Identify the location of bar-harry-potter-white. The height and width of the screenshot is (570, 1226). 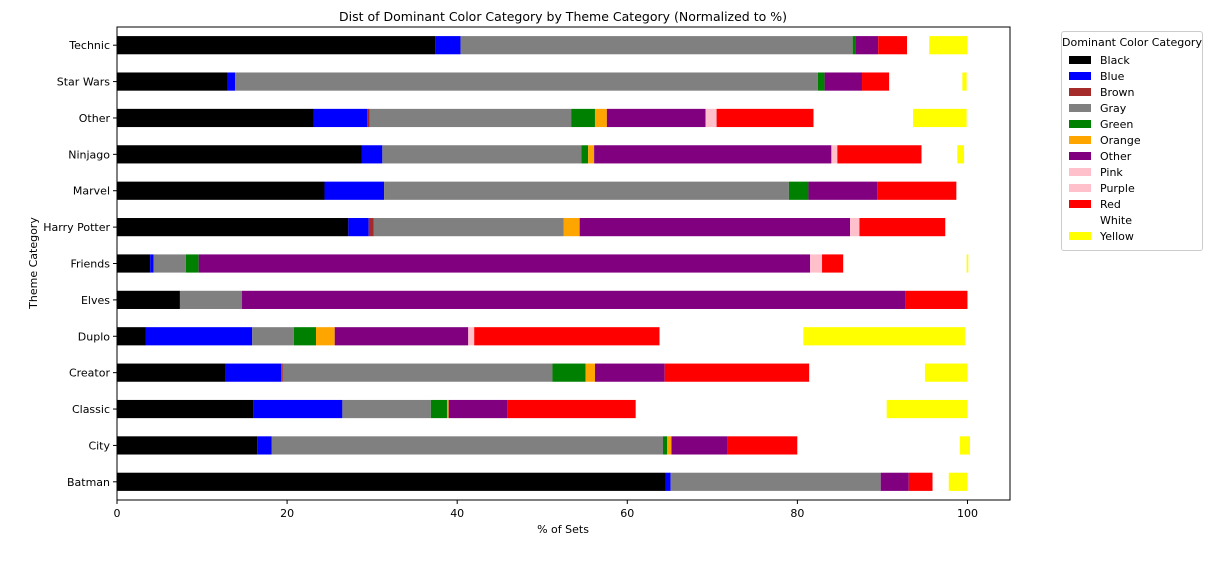
(956, 227).